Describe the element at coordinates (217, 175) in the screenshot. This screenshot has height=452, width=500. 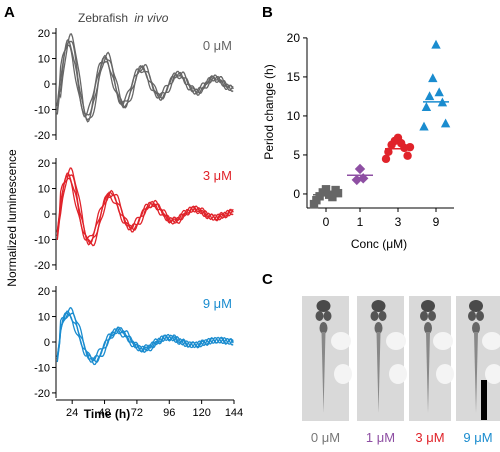
I see `panel-a-subplot-label: 3 μM` at that location.